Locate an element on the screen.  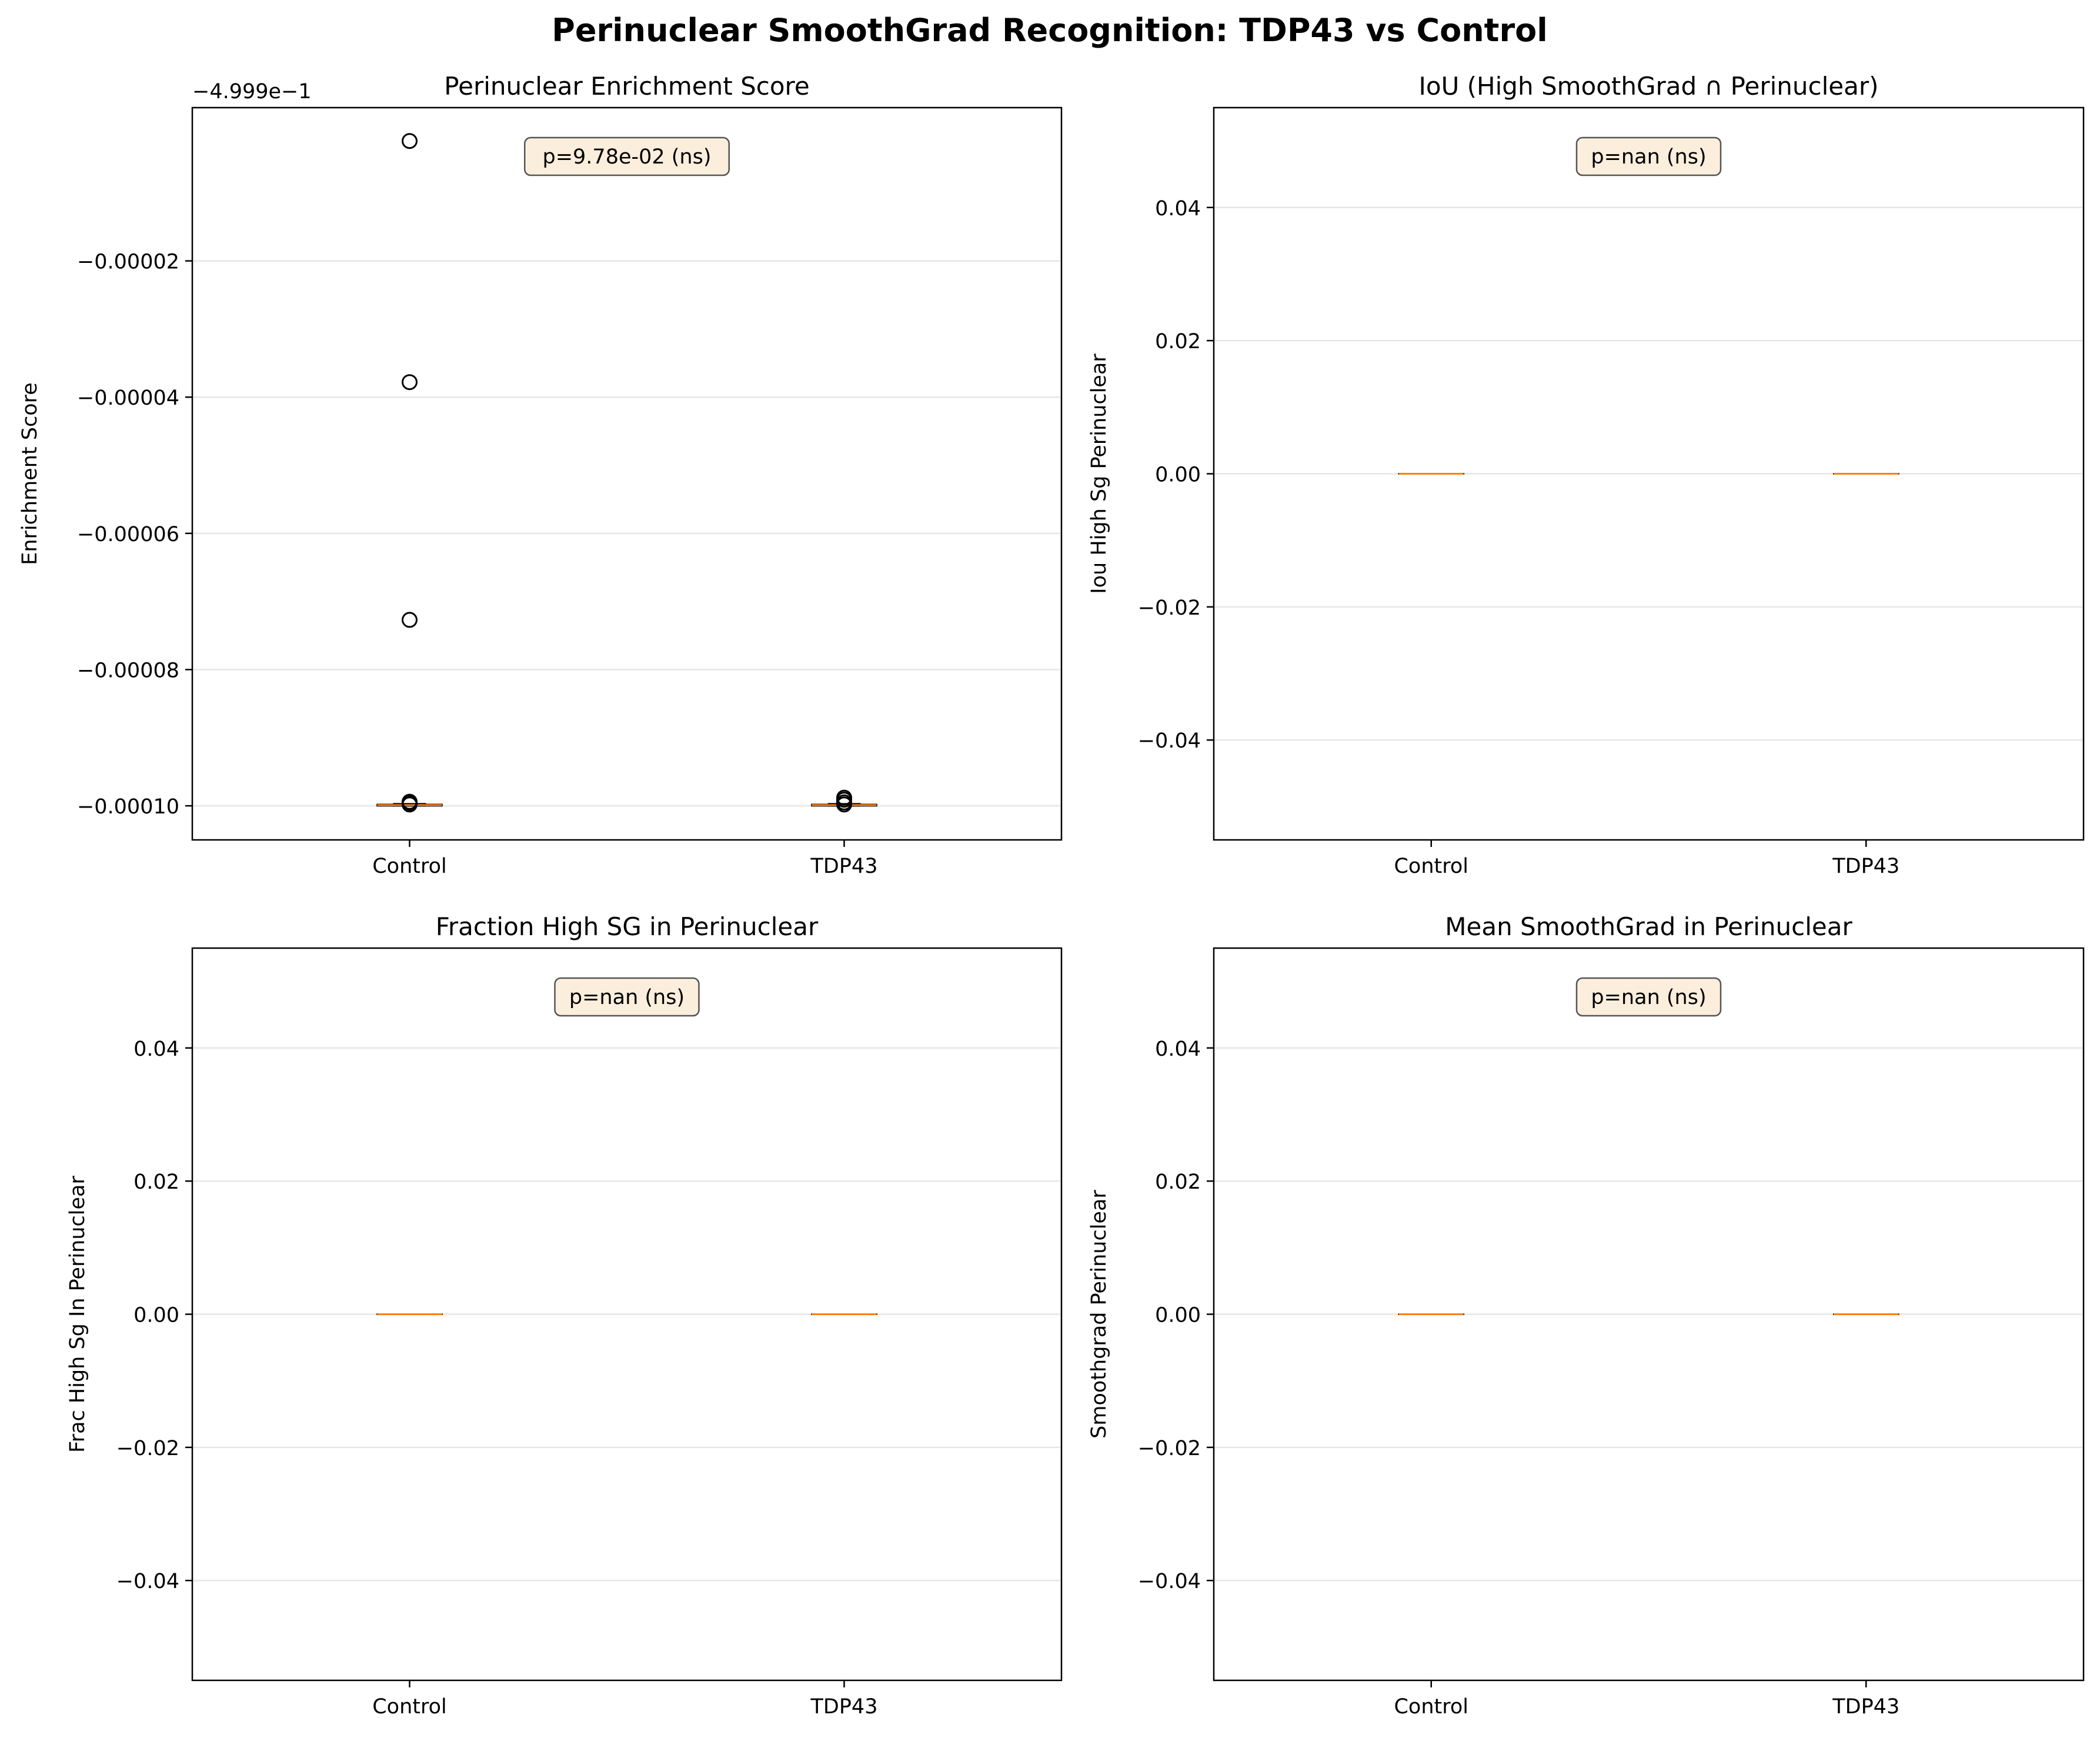
subplot-title: Perinuclear Enrichment Score is located at coordinates (626, 86).